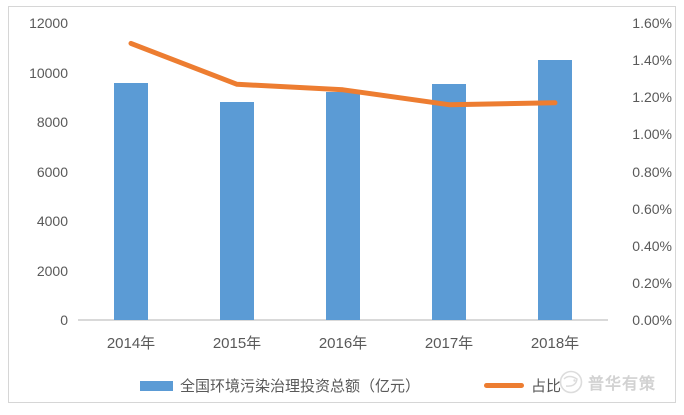 The height and width of the screenshot is (415, 684). Describe the element at coordinates (652, 245) in the screenshot. I see `right-axis-tick-label: 0.40%` at that location.